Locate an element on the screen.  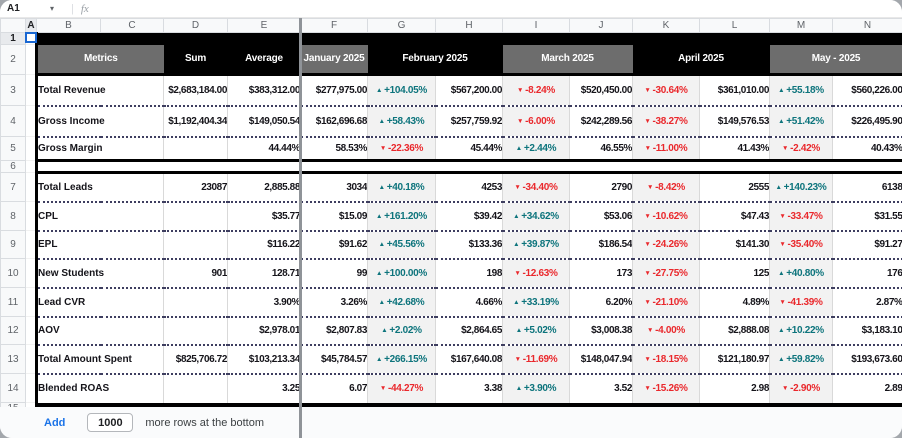
cell-feb-value: $257,759.92 is located at coordinates (469, 121).